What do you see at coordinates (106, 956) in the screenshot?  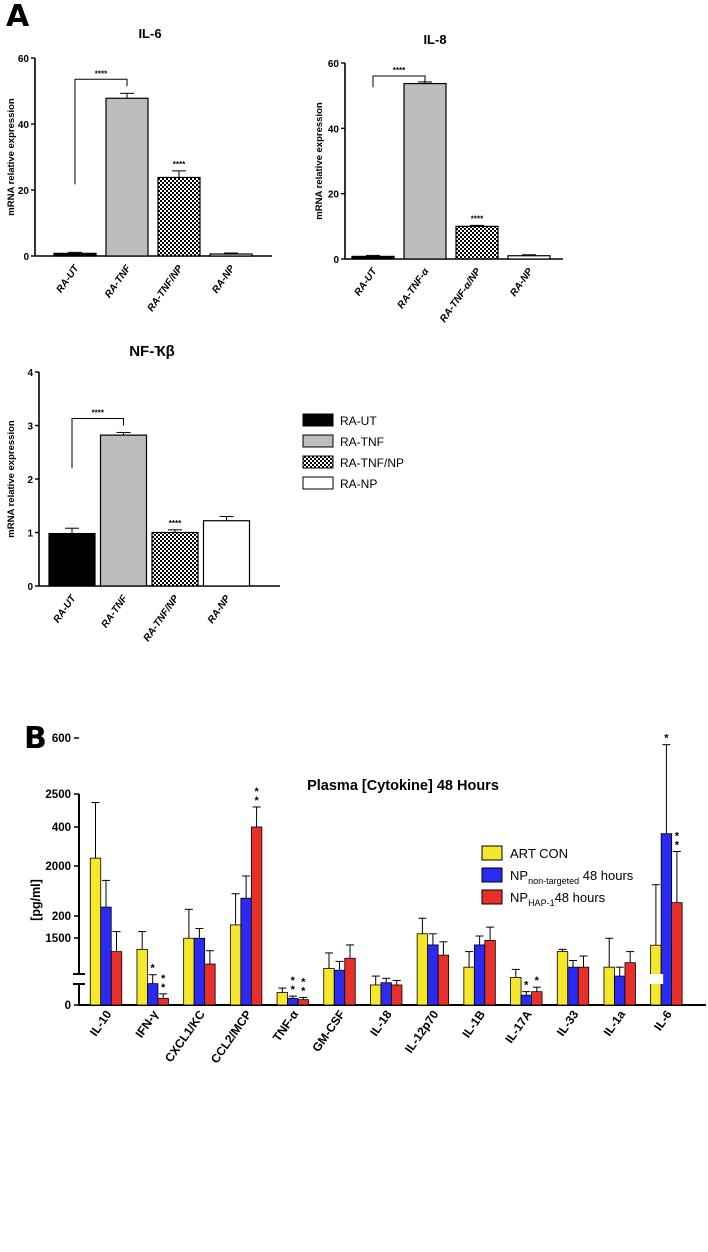 I see `bar-il-10-s1` at bounding box center [106, 956].